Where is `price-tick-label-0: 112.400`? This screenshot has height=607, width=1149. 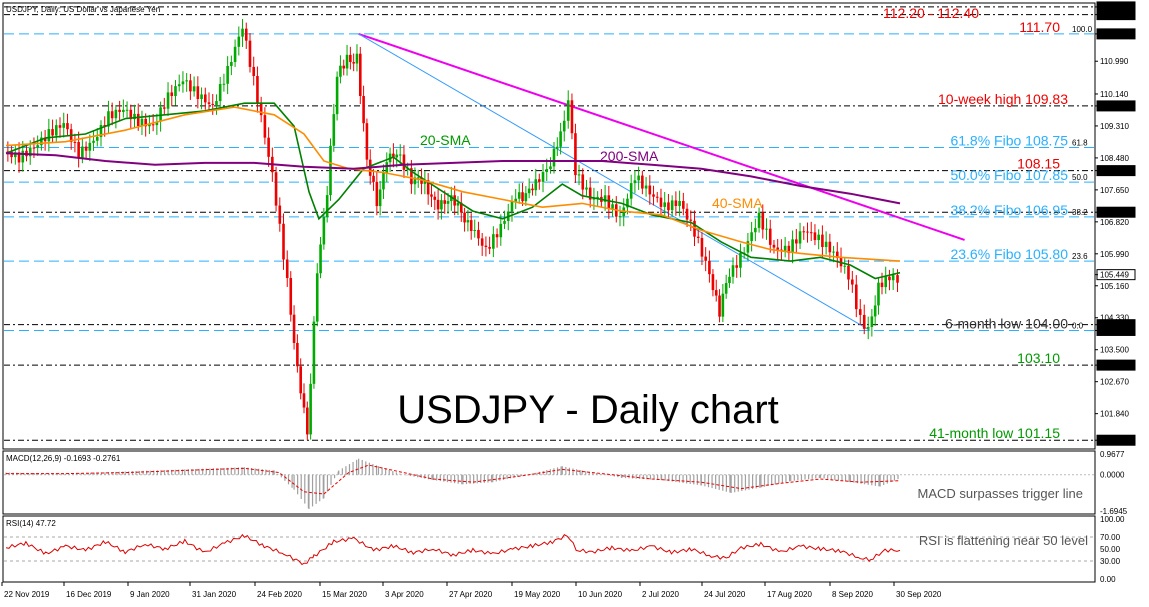 price-tick-label-0: 112.400 is located at coordinates (1114, 7).